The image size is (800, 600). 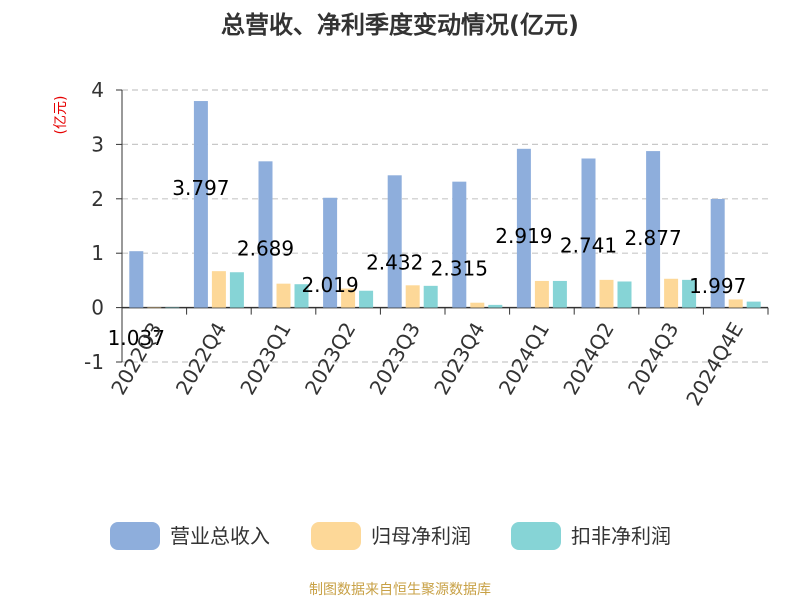 What do you see at coordinates (588, 245) in the screenshot?
I see `data-label: 2.741` at bounding box center [588, 245].